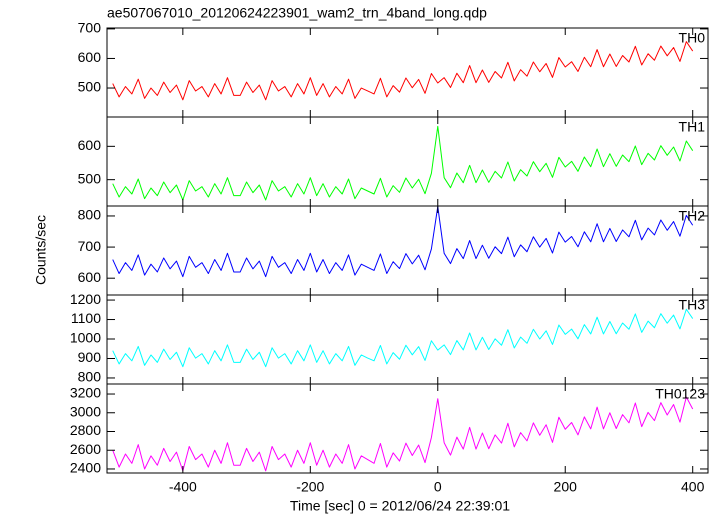  I want to click on y-tick-label: 2800, so click(85, 430).